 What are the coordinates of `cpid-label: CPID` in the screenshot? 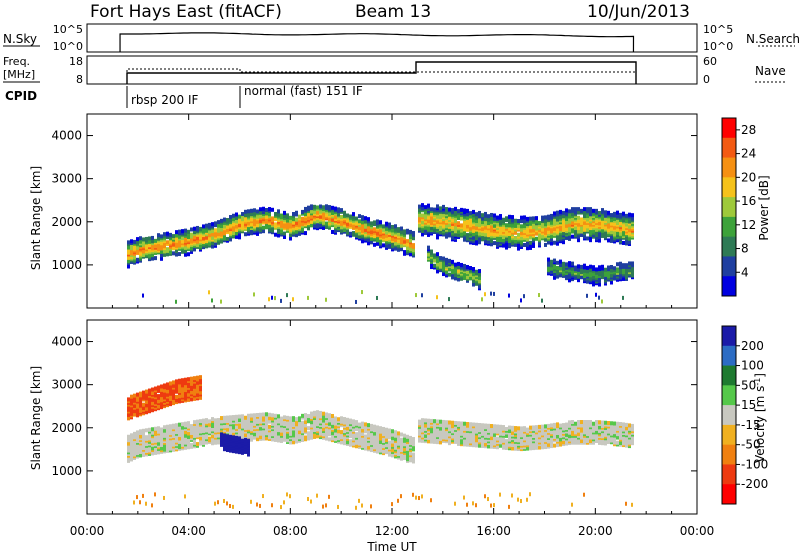 It's located at (21, 96).